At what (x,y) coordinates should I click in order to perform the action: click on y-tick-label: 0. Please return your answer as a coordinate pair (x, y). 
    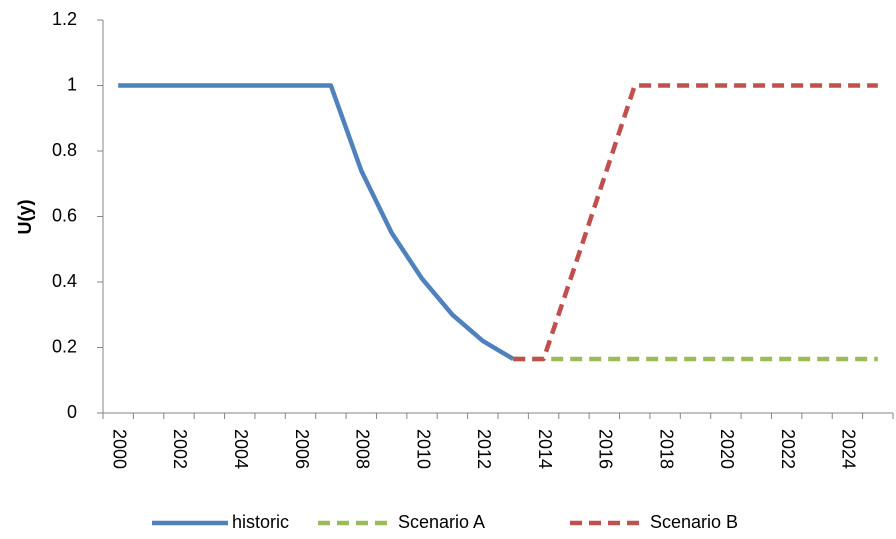
    Looking at the image, I should click on (72, 412).